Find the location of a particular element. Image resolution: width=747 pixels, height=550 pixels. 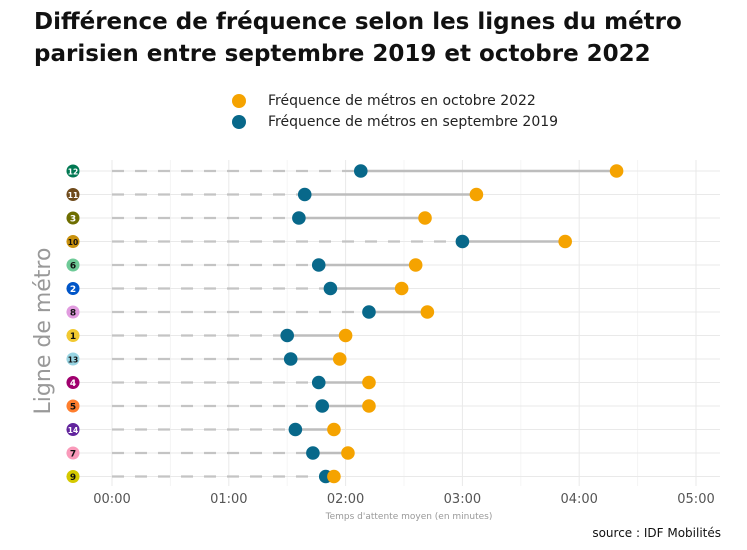

metro-badge-label-12: 12 is located at coordinates (73, 171).